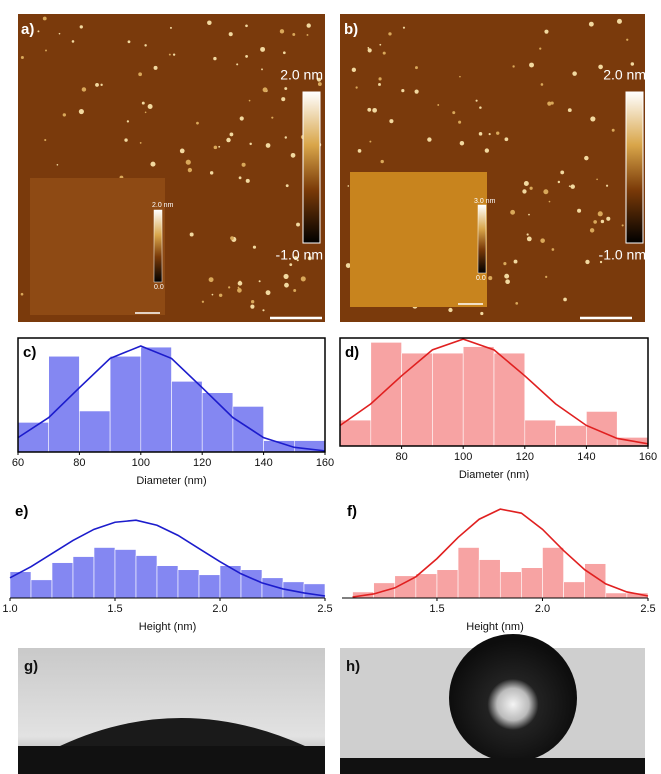 The image size is (661, 774). What do you see at coordinates (27, 29) in the screenshot?
I see `panel-label: a)` at bounding box center [27, 29].